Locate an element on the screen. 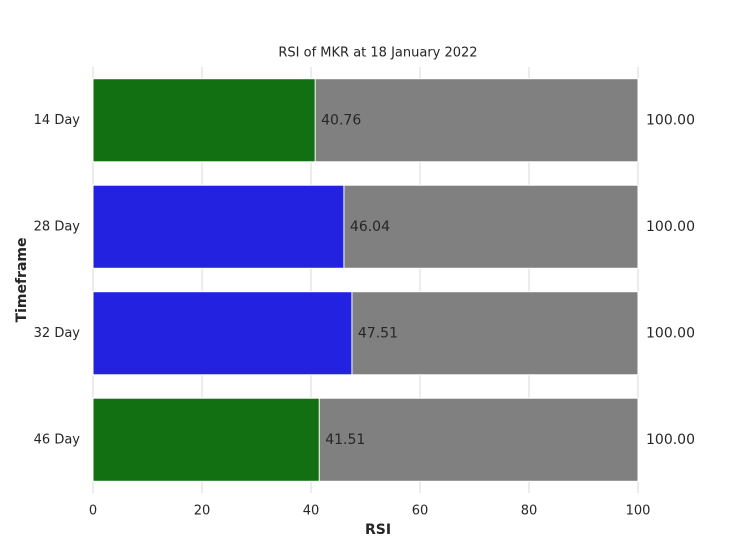  chart-title: RSI of MKR at 18 January 2022 is located at coordinates (377, 53).